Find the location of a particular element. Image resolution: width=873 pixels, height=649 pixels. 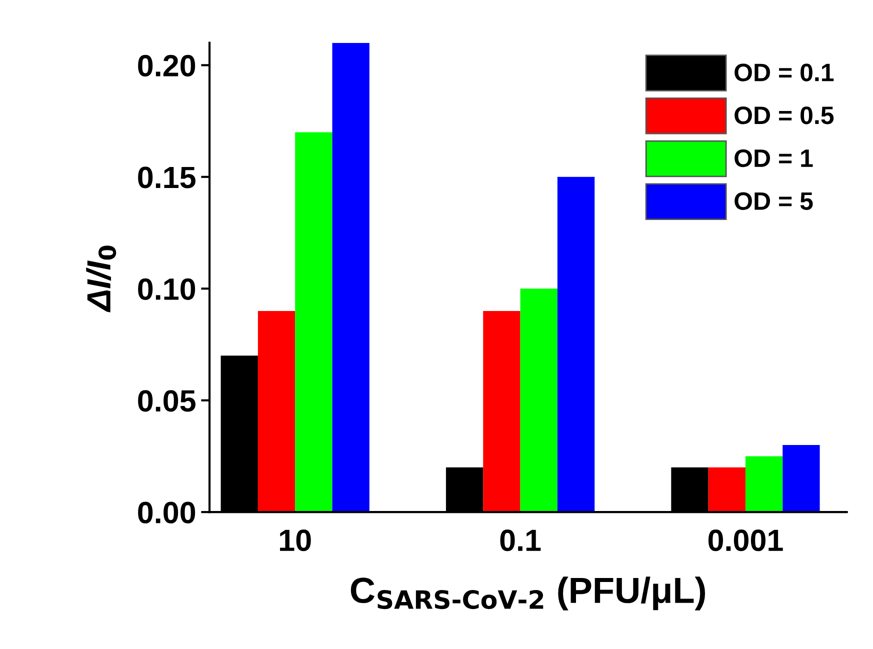

x-tick-label: 10 is located at coordinates (295, 541).